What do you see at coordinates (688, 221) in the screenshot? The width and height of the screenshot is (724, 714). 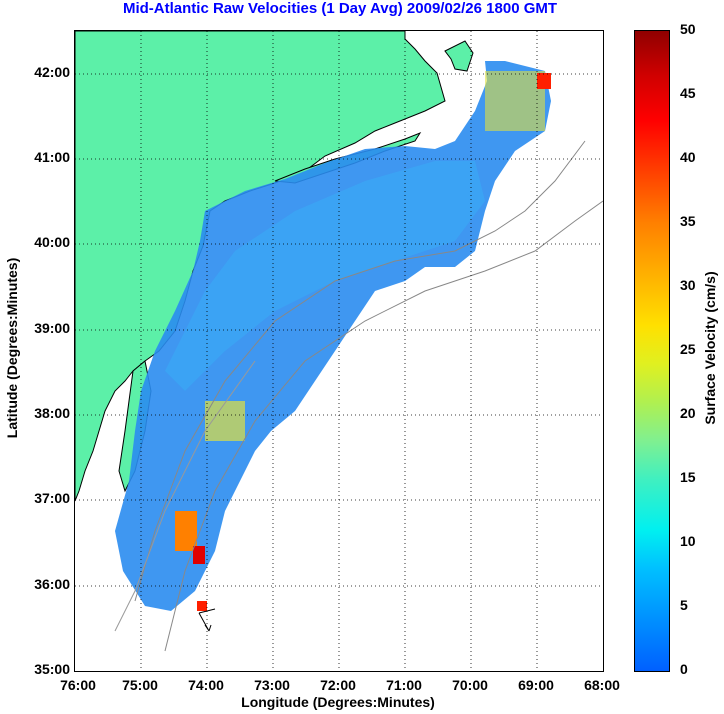 I see `colorbar-tick: 35` at bounding box center [688, 221].